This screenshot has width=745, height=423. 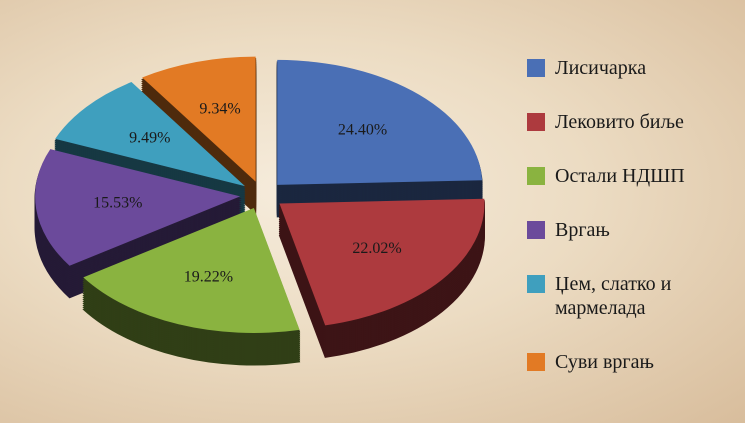 I want to click on legend-item: Лековито биље, so click(x=627, y=122).